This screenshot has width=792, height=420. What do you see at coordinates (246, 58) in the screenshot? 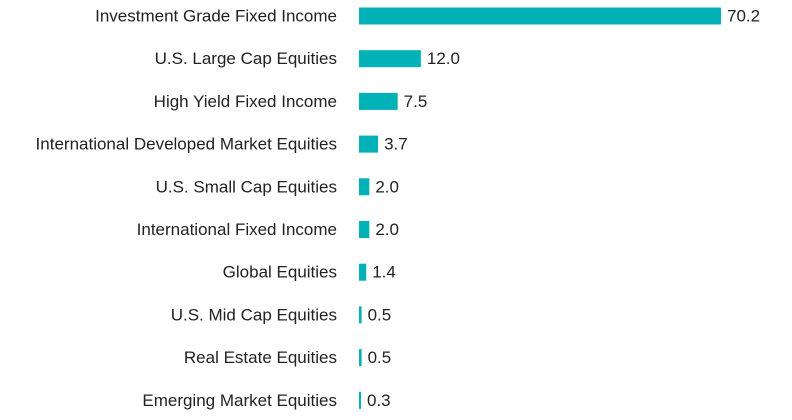
I see `category-label: U.S. Large Cap Equities` at bounding box center [246, 58].